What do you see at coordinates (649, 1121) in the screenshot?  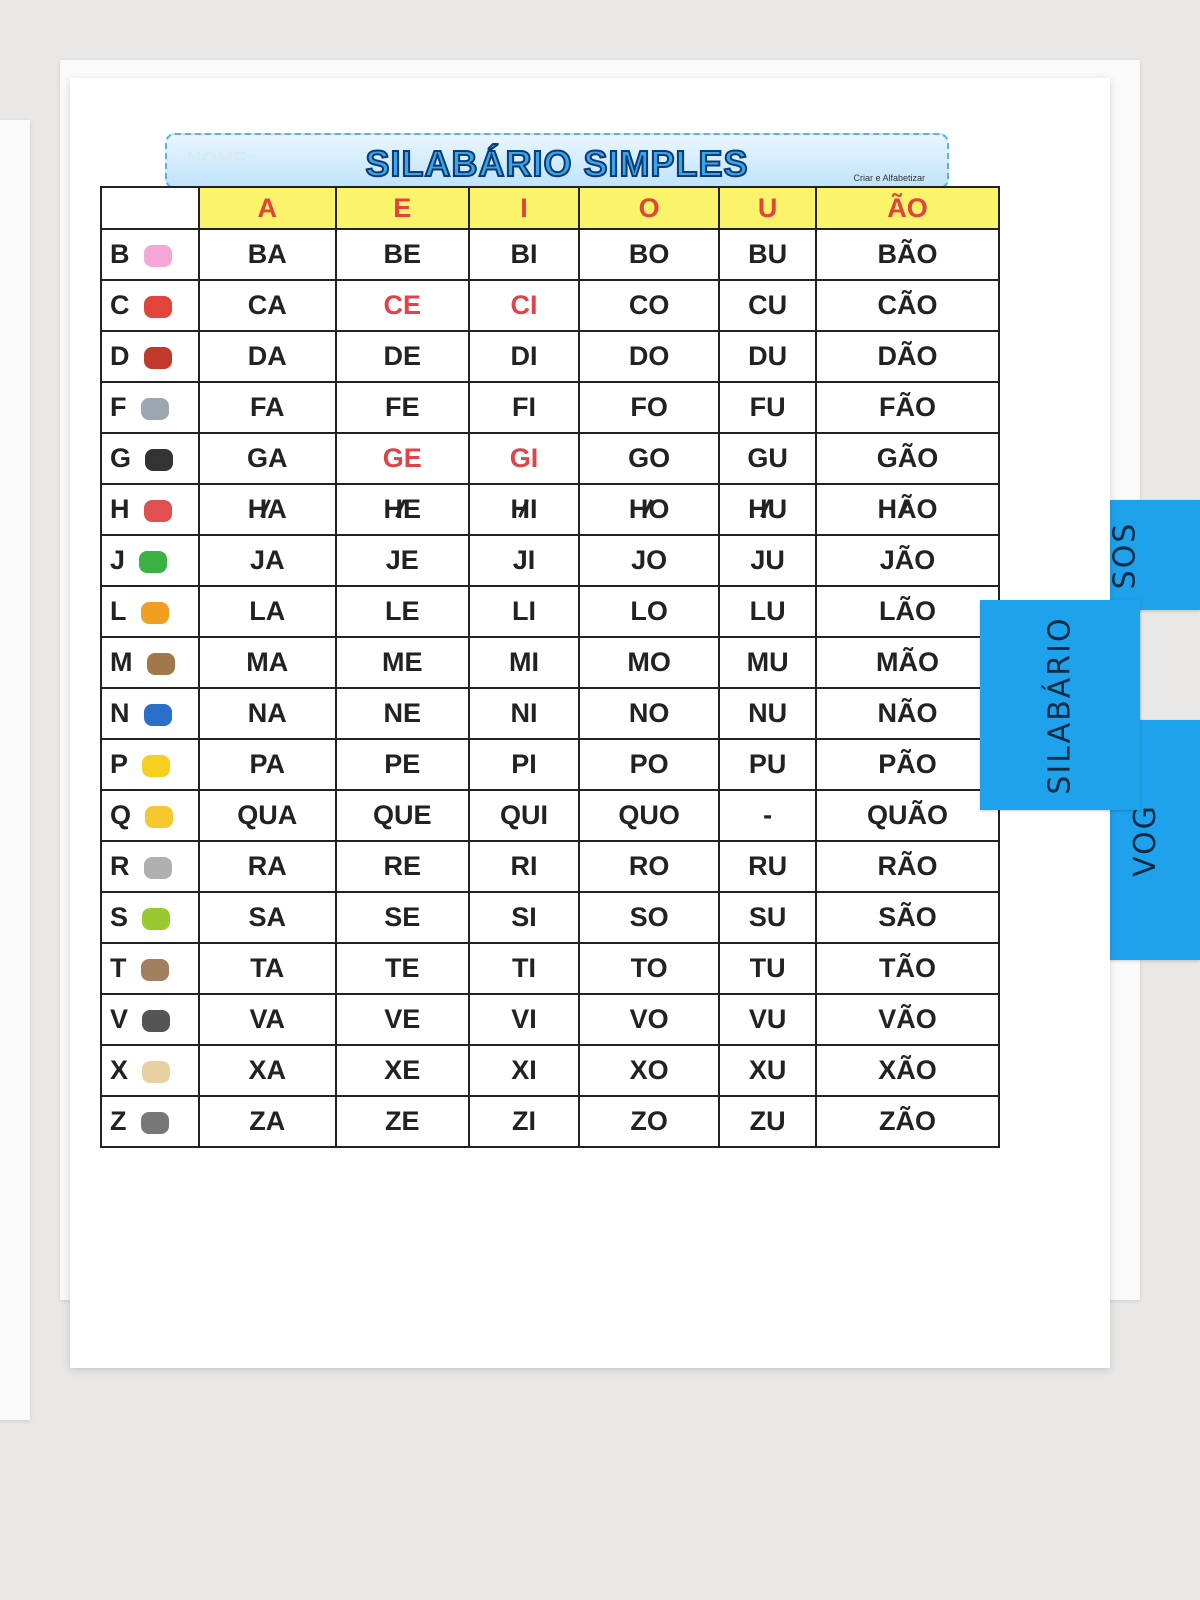 I see `syllable: ZO` at bounding box center [649, 1121].